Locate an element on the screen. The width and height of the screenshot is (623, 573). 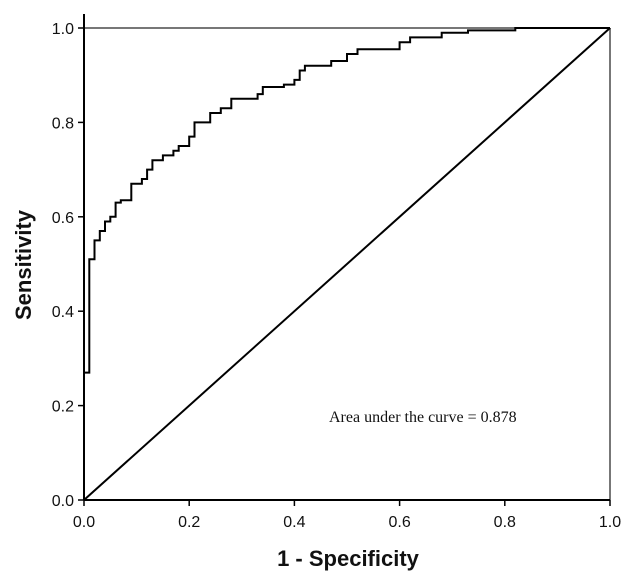
x-axis-title: 1 - Specificity is located at coordinates (348, 558).